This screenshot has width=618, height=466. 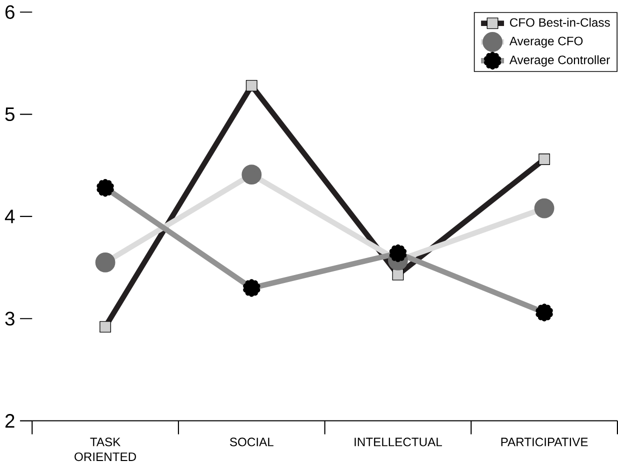 I want to click on y-tick-label: 4, so click(x=9, y=217).